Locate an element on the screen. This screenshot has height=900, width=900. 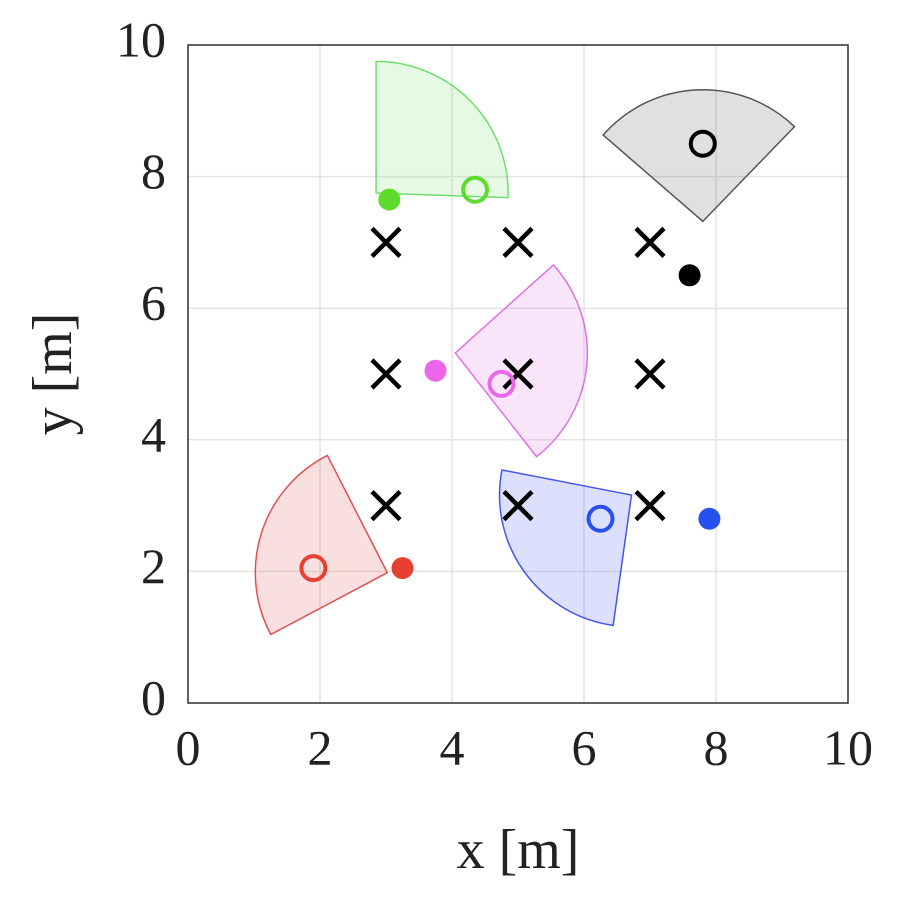
y-tick-label: 4 is located at coordinates (153, 434).